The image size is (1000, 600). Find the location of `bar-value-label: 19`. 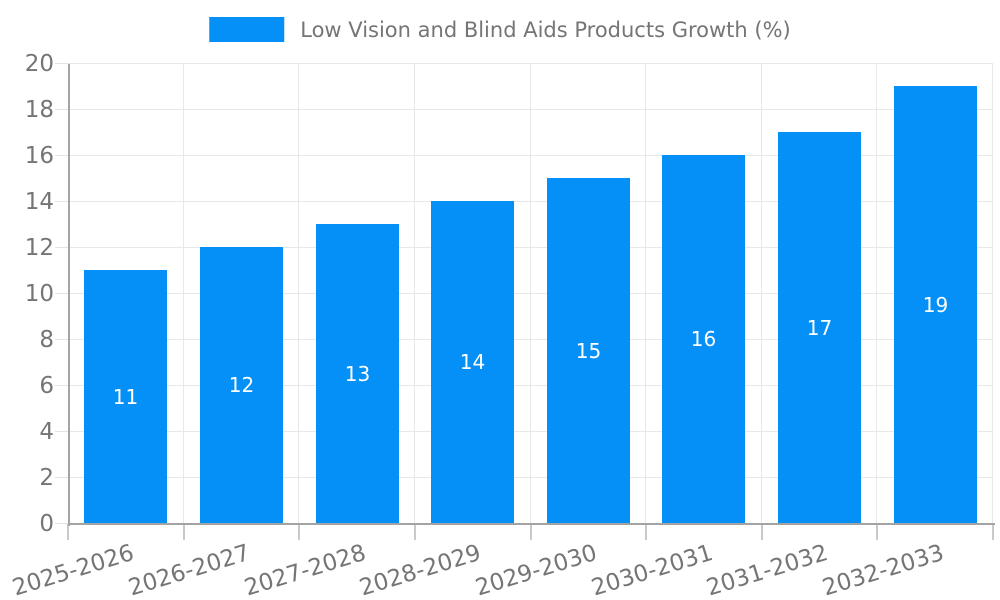

bar-value-label: 19 is located at coordinates (935, 304).